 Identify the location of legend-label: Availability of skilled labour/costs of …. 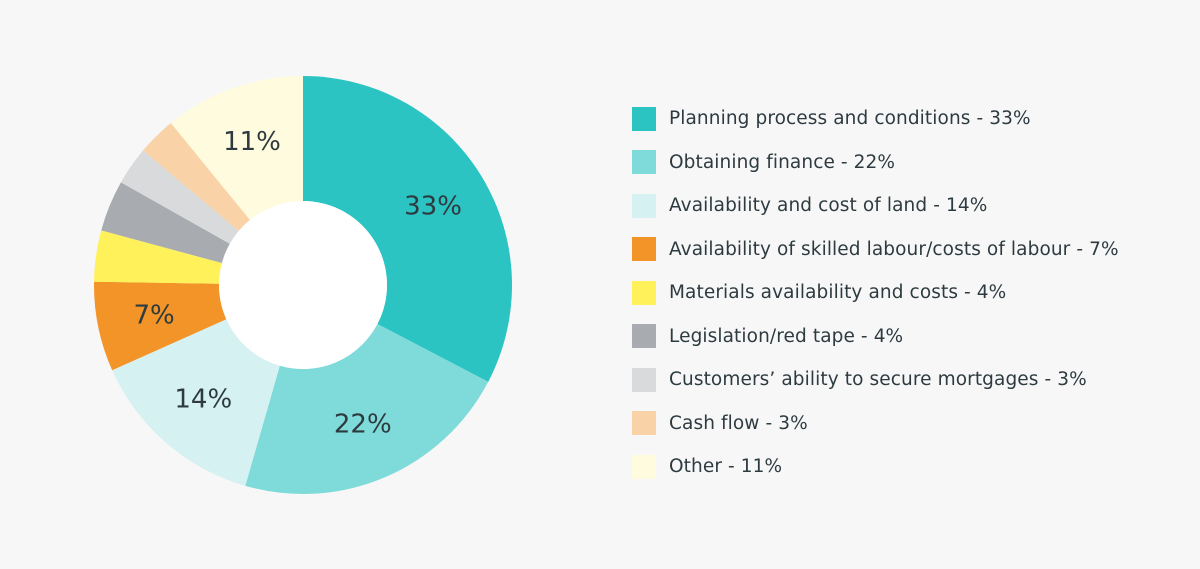
(894, 249).